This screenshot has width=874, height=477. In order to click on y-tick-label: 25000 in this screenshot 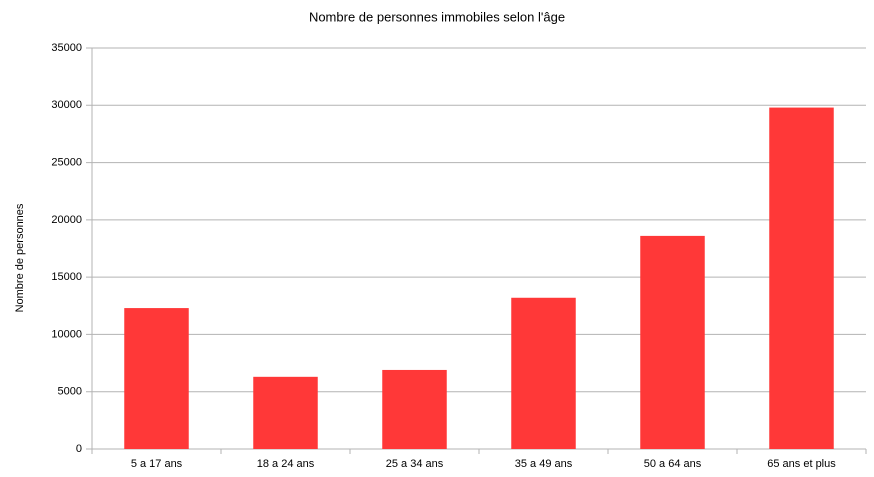, I will do `click(66, 162)`.